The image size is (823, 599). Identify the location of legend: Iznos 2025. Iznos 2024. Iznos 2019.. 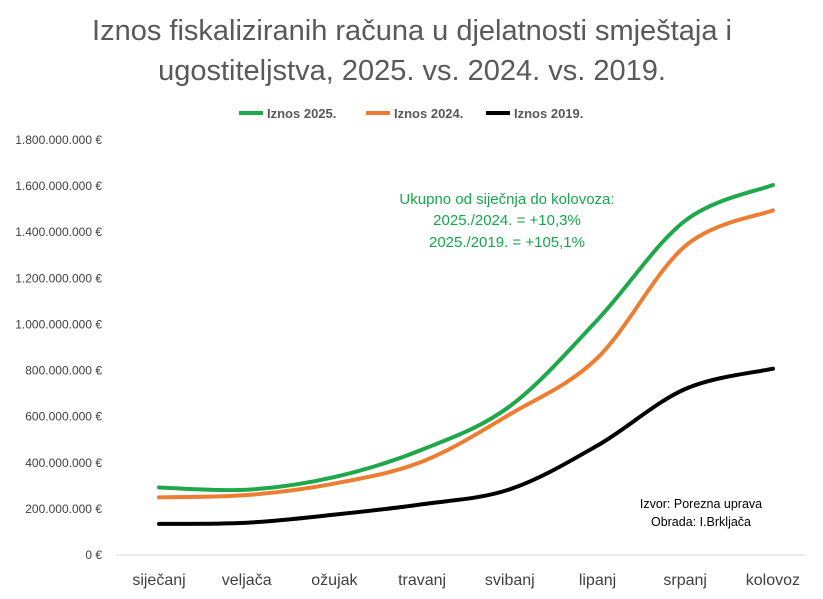
(411, 113).